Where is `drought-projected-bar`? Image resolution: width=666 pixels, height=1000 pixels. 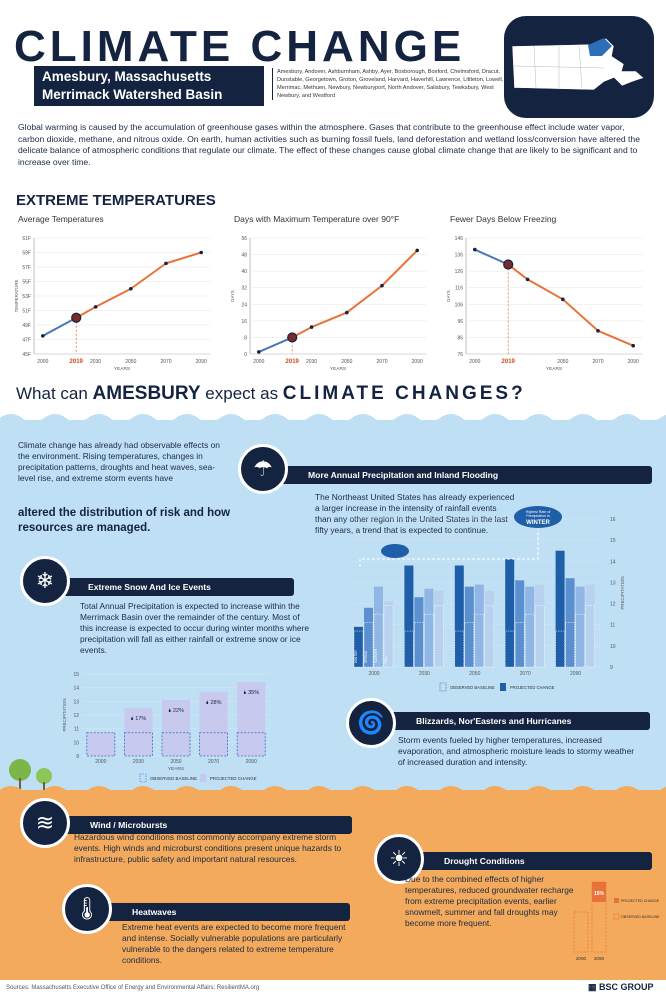 drought-projected-bar is located at coordinates (599, 892).